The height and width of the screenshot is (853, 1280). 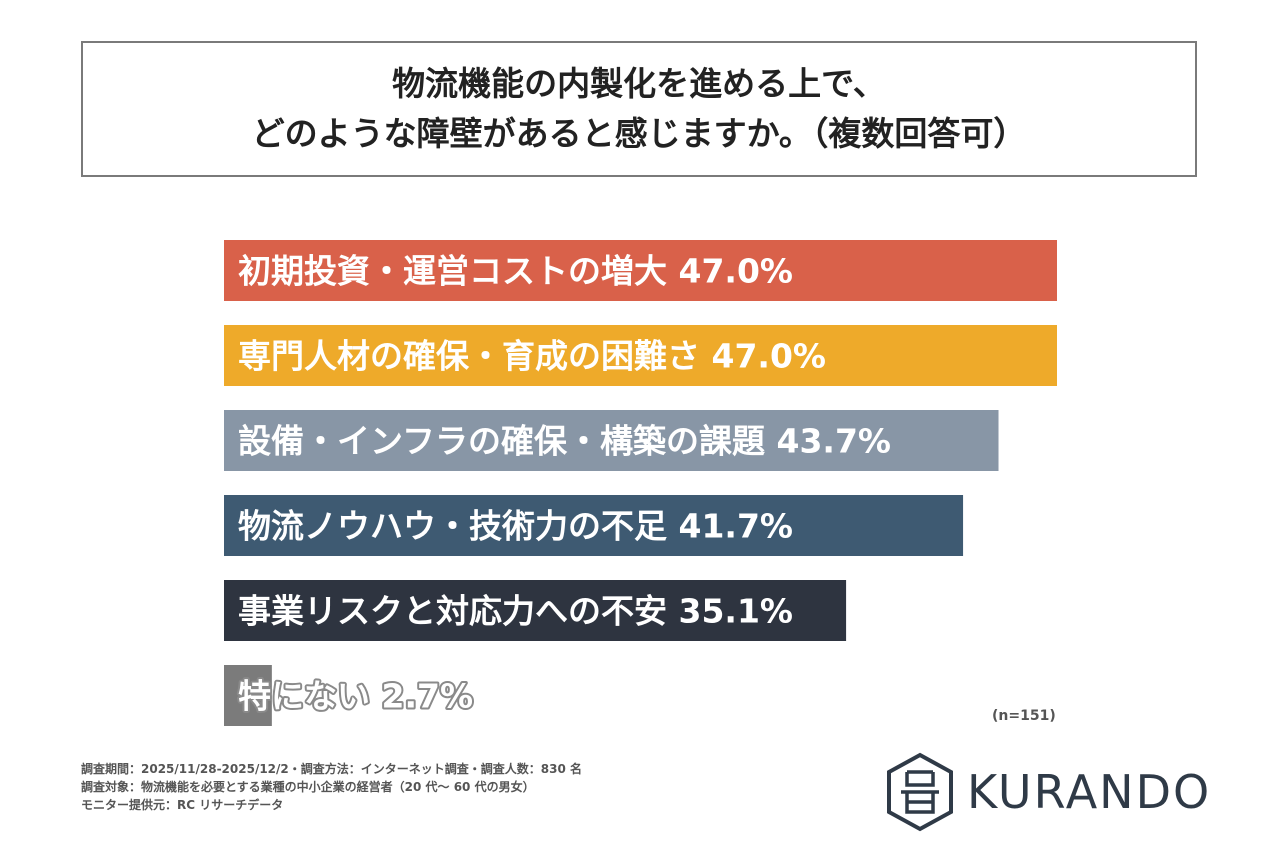 I want to click on bar-label-2: 専門人材の確保・育成の困難さ 47.0%, so click(x=532, y=356).